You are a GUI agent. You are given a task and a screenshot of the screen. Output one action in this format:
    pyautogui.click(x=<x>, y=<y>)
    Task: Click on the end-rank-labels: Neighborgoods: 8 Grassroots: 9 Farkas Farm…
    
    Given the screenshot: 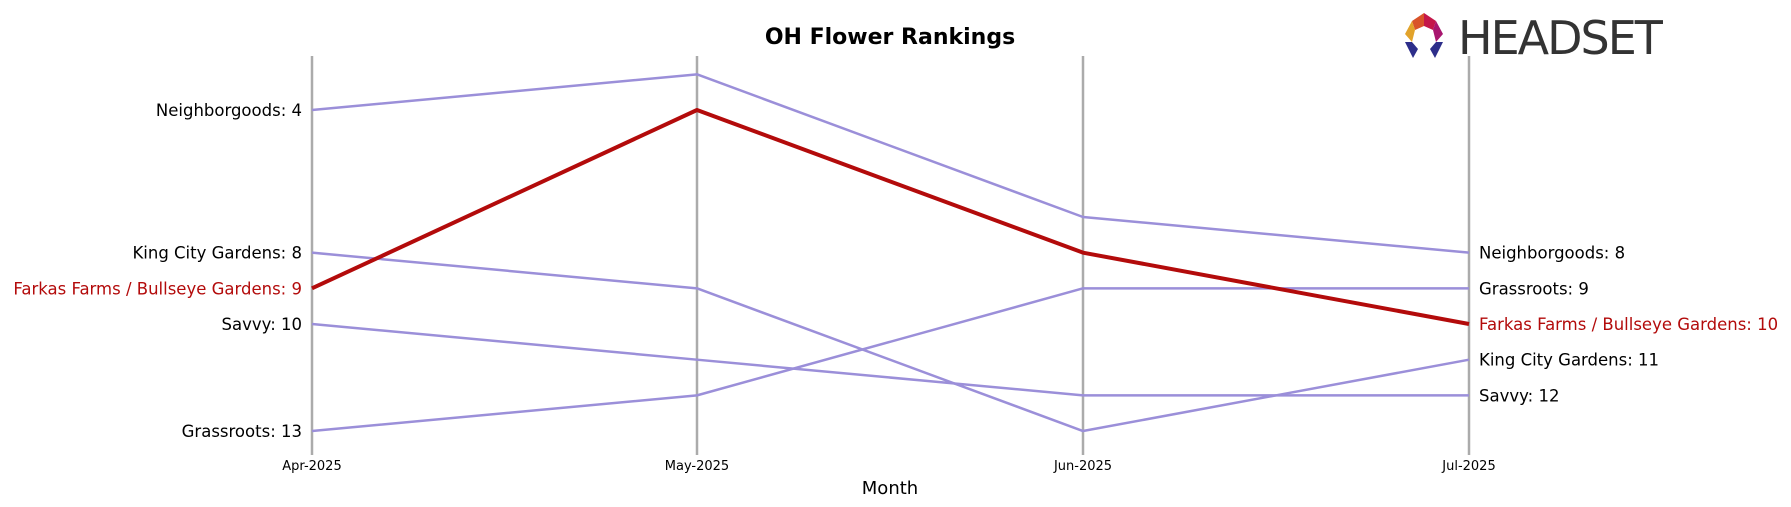 What is the action you would take?
    pyautogui.click(x=1628, y=325)
    